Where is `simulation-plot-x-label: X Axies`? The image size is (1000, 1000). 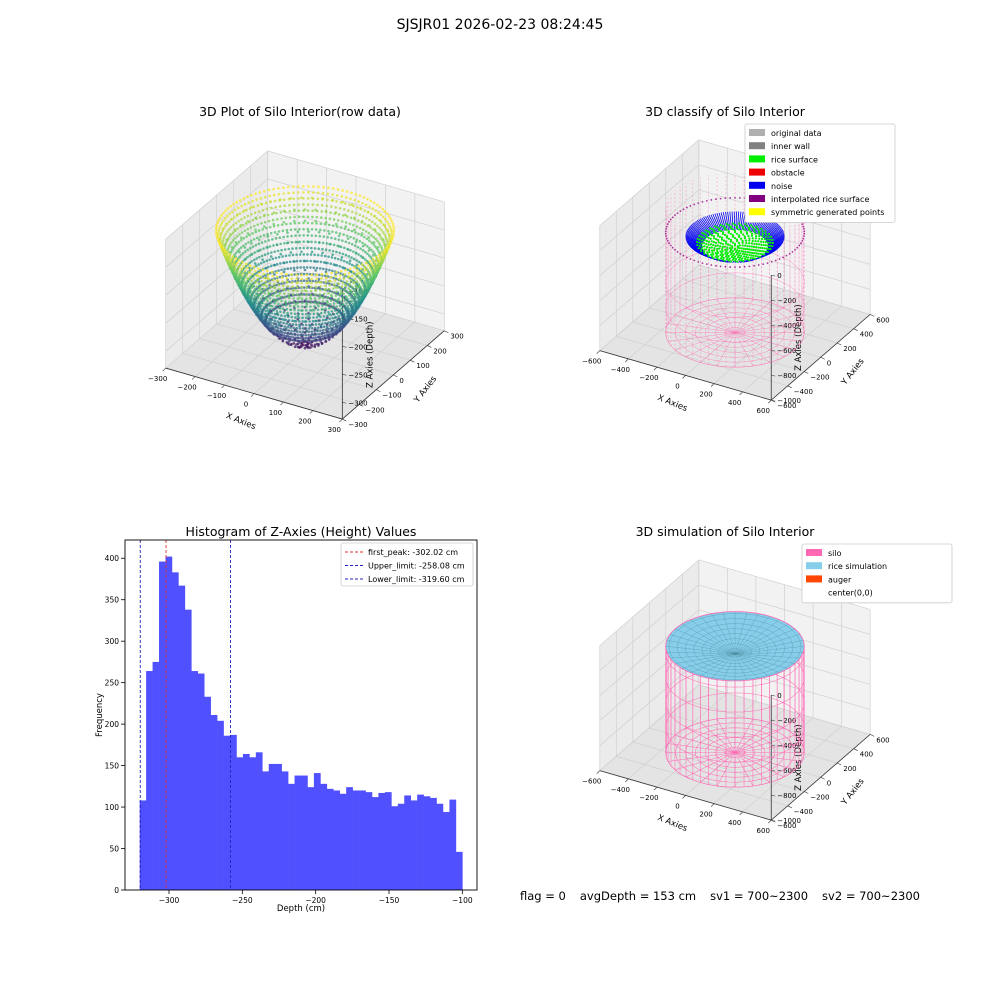
simulation-plot-x-label: X Axies is located at coordinates (672, 823).